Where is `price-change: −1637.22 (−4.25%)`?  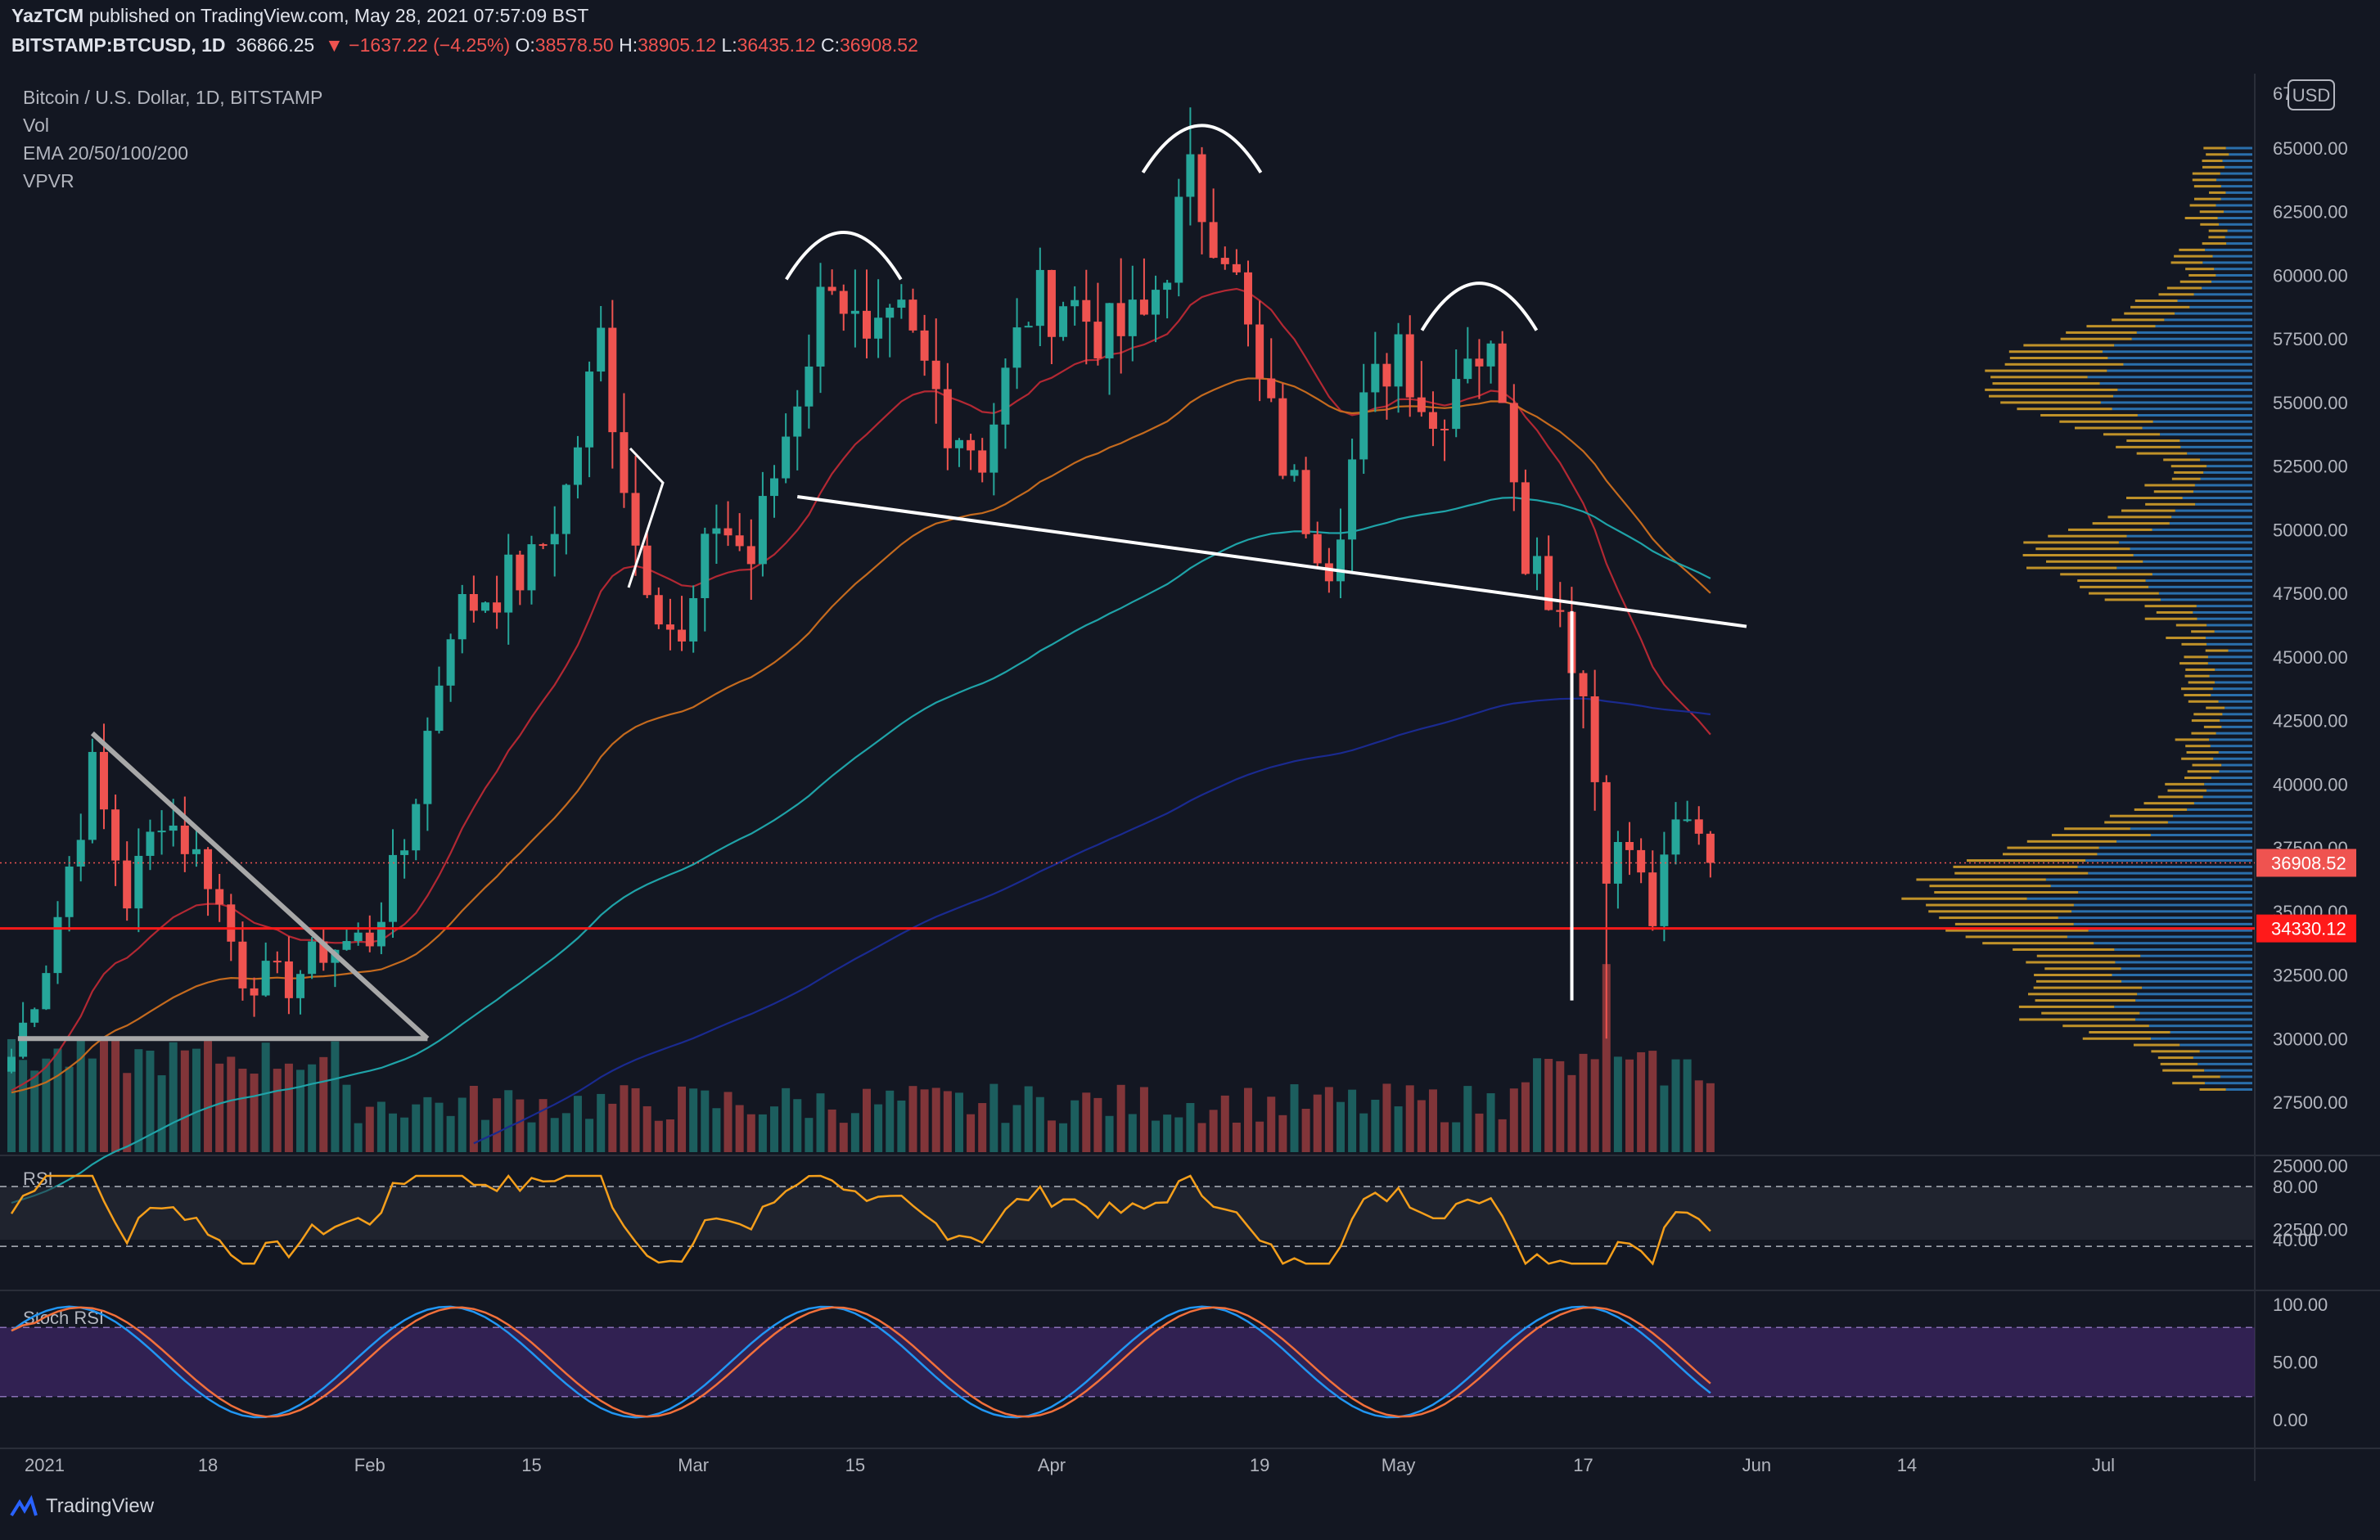 price-change: −1637.22 (−4.25%) is located at coordinates (430, 45).